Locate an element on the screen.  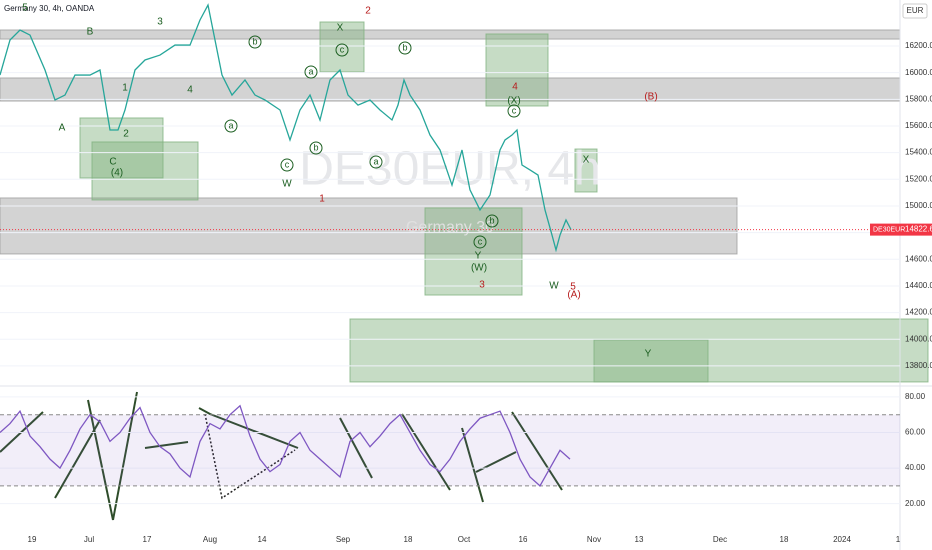
rsi-band is located at coordinates (450, 450).